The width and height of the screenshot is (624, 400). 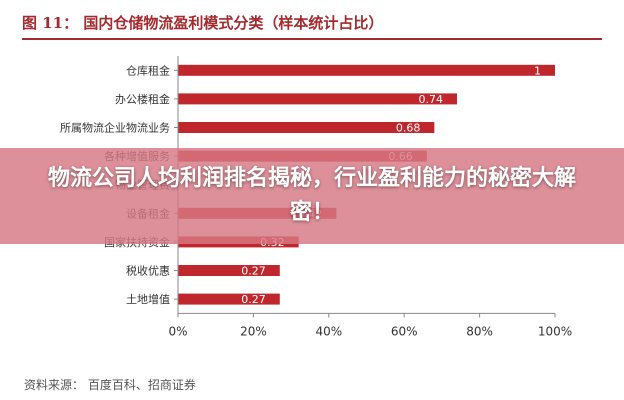 I want to click on source-note: 资料来源： 百度百科、招商证券, so click(x=110, y=385).